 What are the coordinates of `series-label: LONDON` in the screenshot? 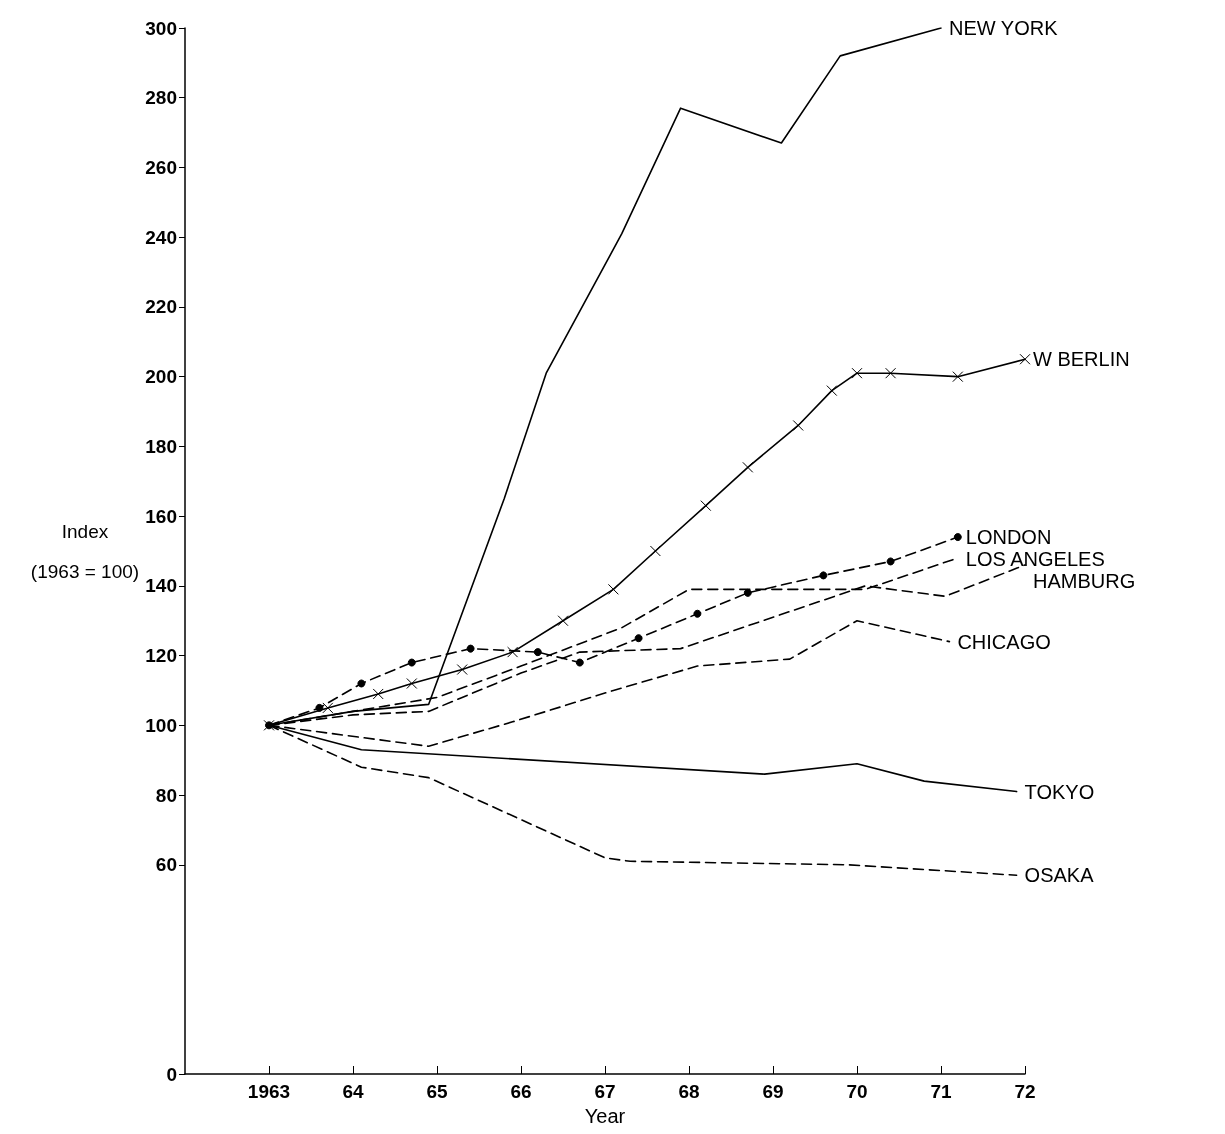 It's located at (1008, 537).